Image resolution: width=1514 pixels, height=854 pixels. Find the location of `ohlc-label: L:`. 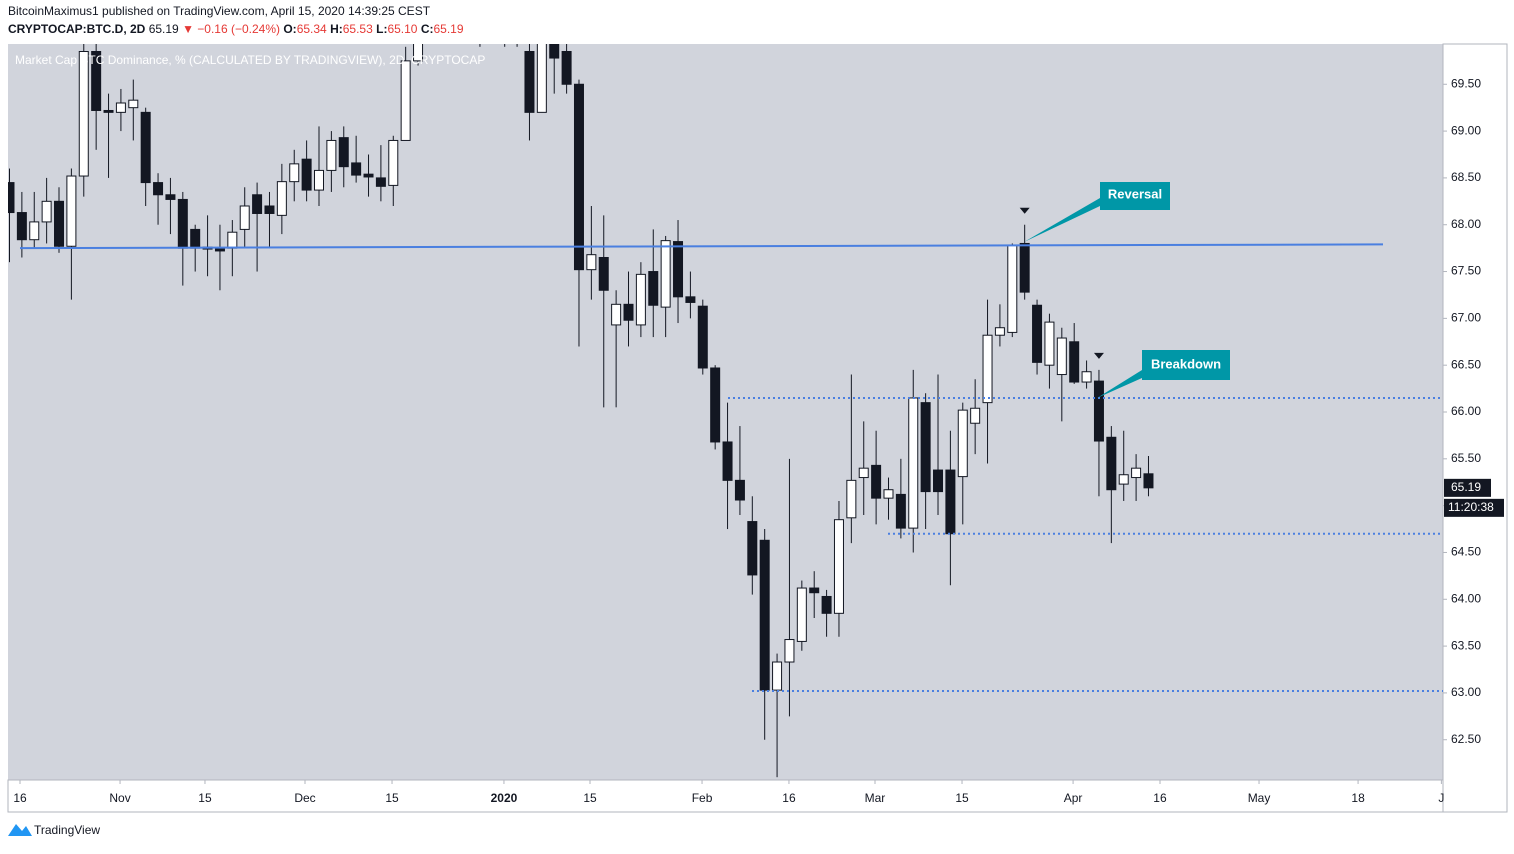

ohlc-label: L: is located at coordinates (381, 29).